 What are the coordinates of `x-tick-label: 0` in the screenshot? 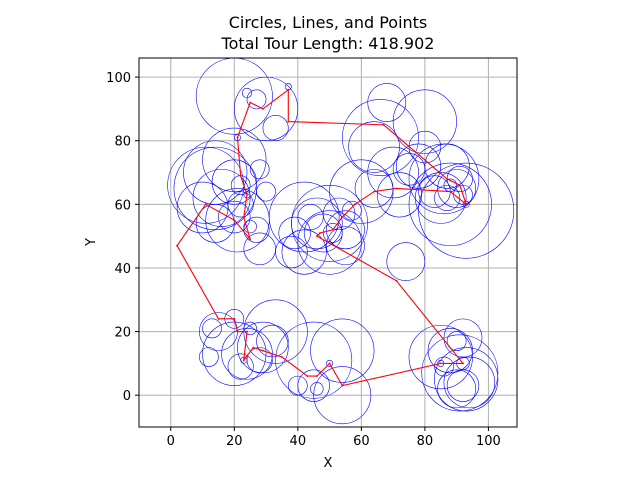 It's located at (171, 441).